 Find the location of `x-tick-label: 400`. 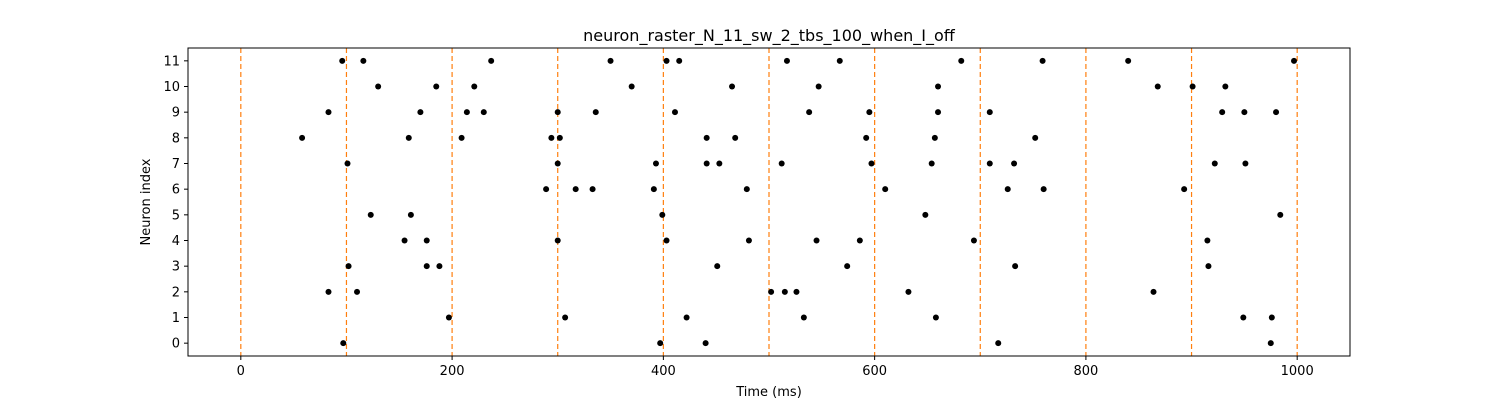

x-tick-label: 400 is located at coordinates (663, 371).